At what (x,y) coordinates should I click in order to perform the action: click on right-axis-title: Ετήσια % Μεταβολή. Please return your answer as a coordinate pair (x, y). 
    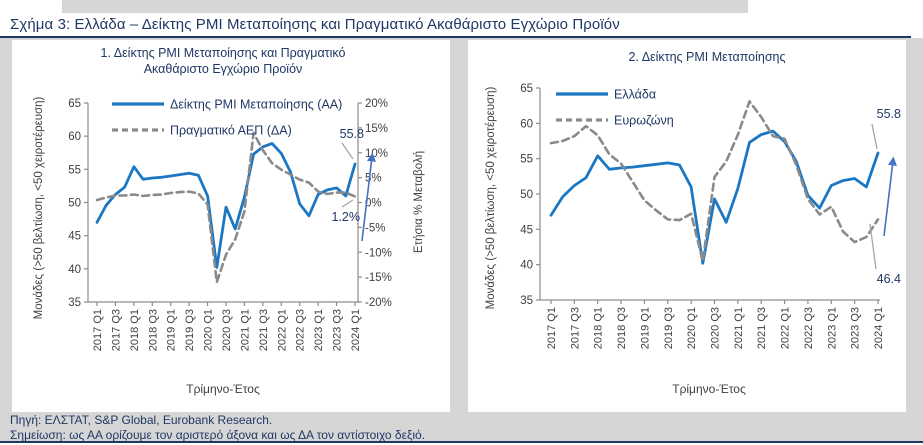
    Looking at the image, I should click on (419, 202).